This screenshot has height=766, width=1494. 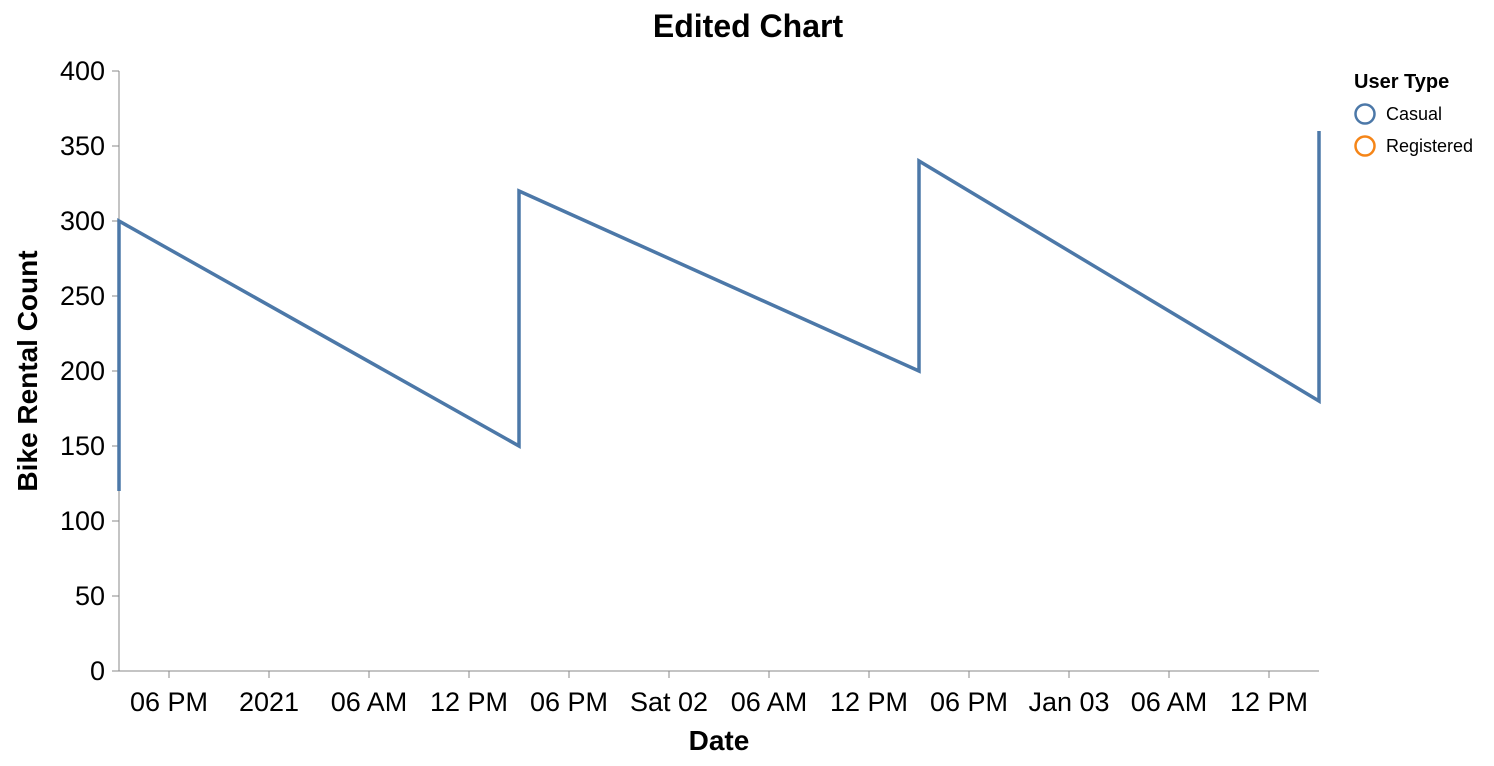 I want to click on y-tick-label: 400, so click(x=82, y=71).